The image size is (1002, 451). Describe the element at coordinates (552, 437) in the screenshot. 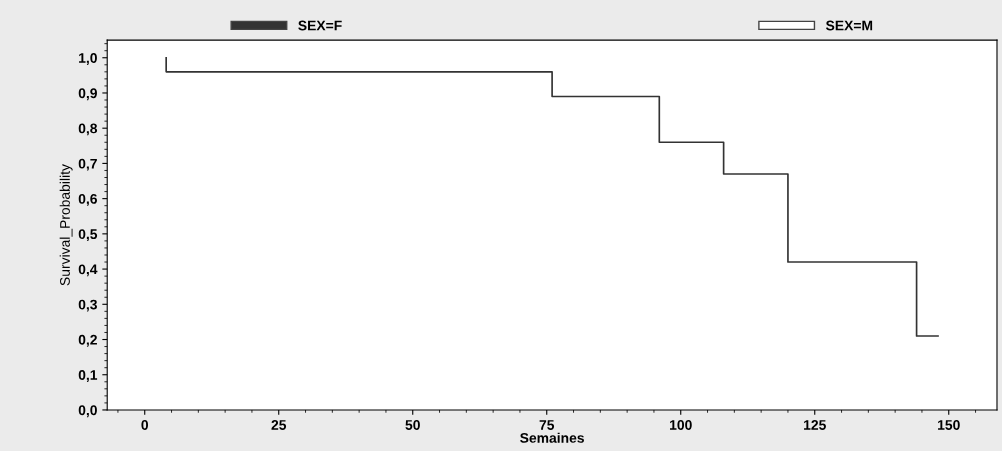

I see `x-axis-title: Semaines` at that location.